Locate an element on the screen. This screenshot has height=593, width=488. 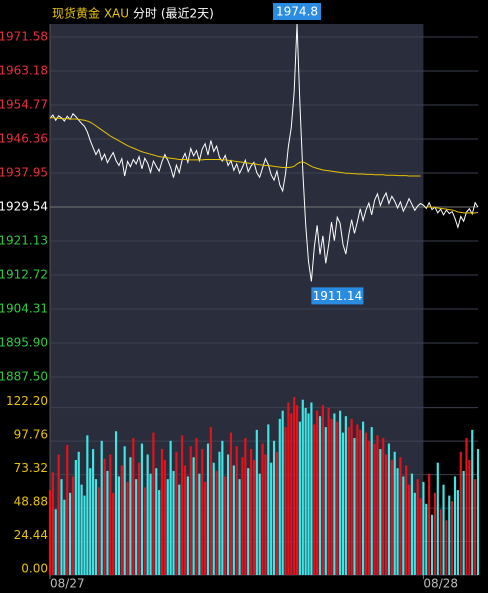
annotation: 1911.14 is located at coordinates (338, 296).